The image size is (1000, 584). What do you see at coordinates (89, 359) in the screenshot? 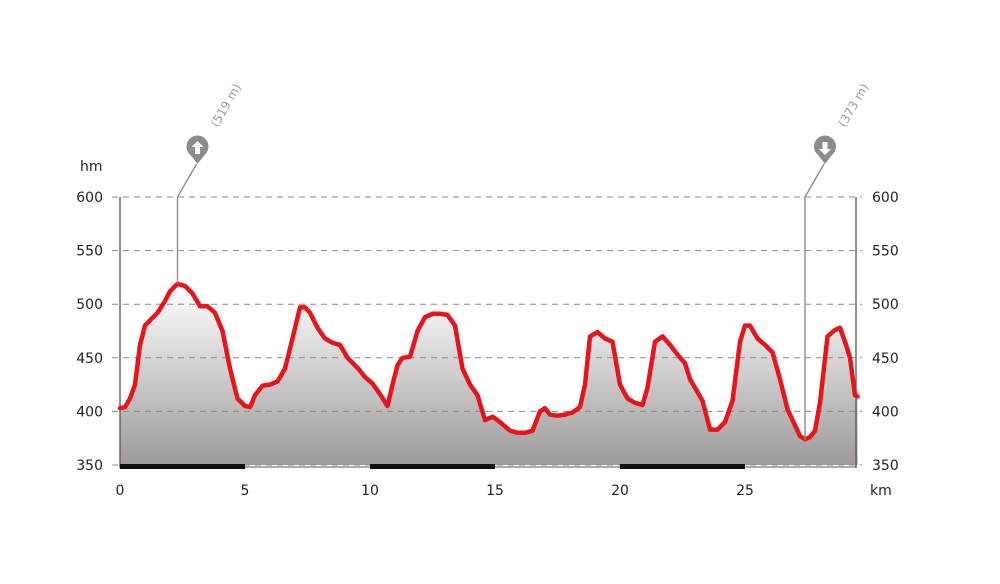
I see `y-tick-label-left: 450` at bounding box center [89, 359].